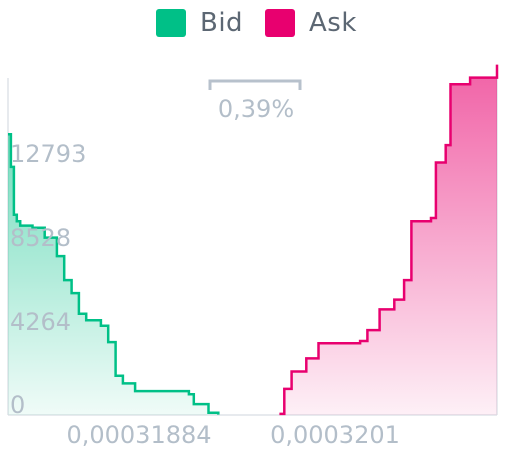  I want to click on spread-indicator: 0,39%, so click(255, 101).